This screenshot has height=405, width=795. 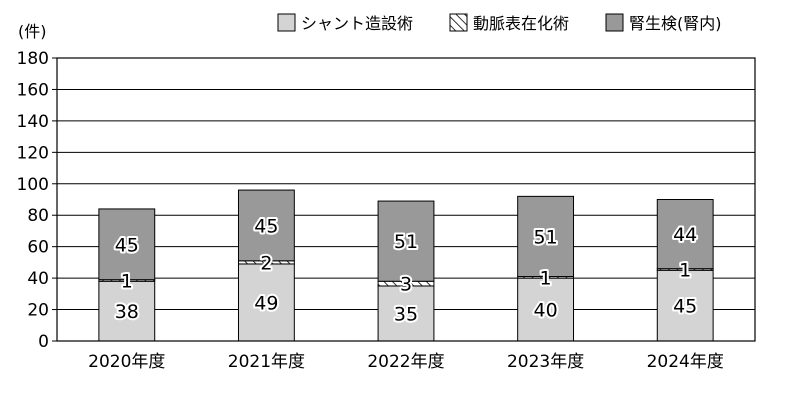 I want to click on y-tick-label: 140, so click(x=33, y=122).